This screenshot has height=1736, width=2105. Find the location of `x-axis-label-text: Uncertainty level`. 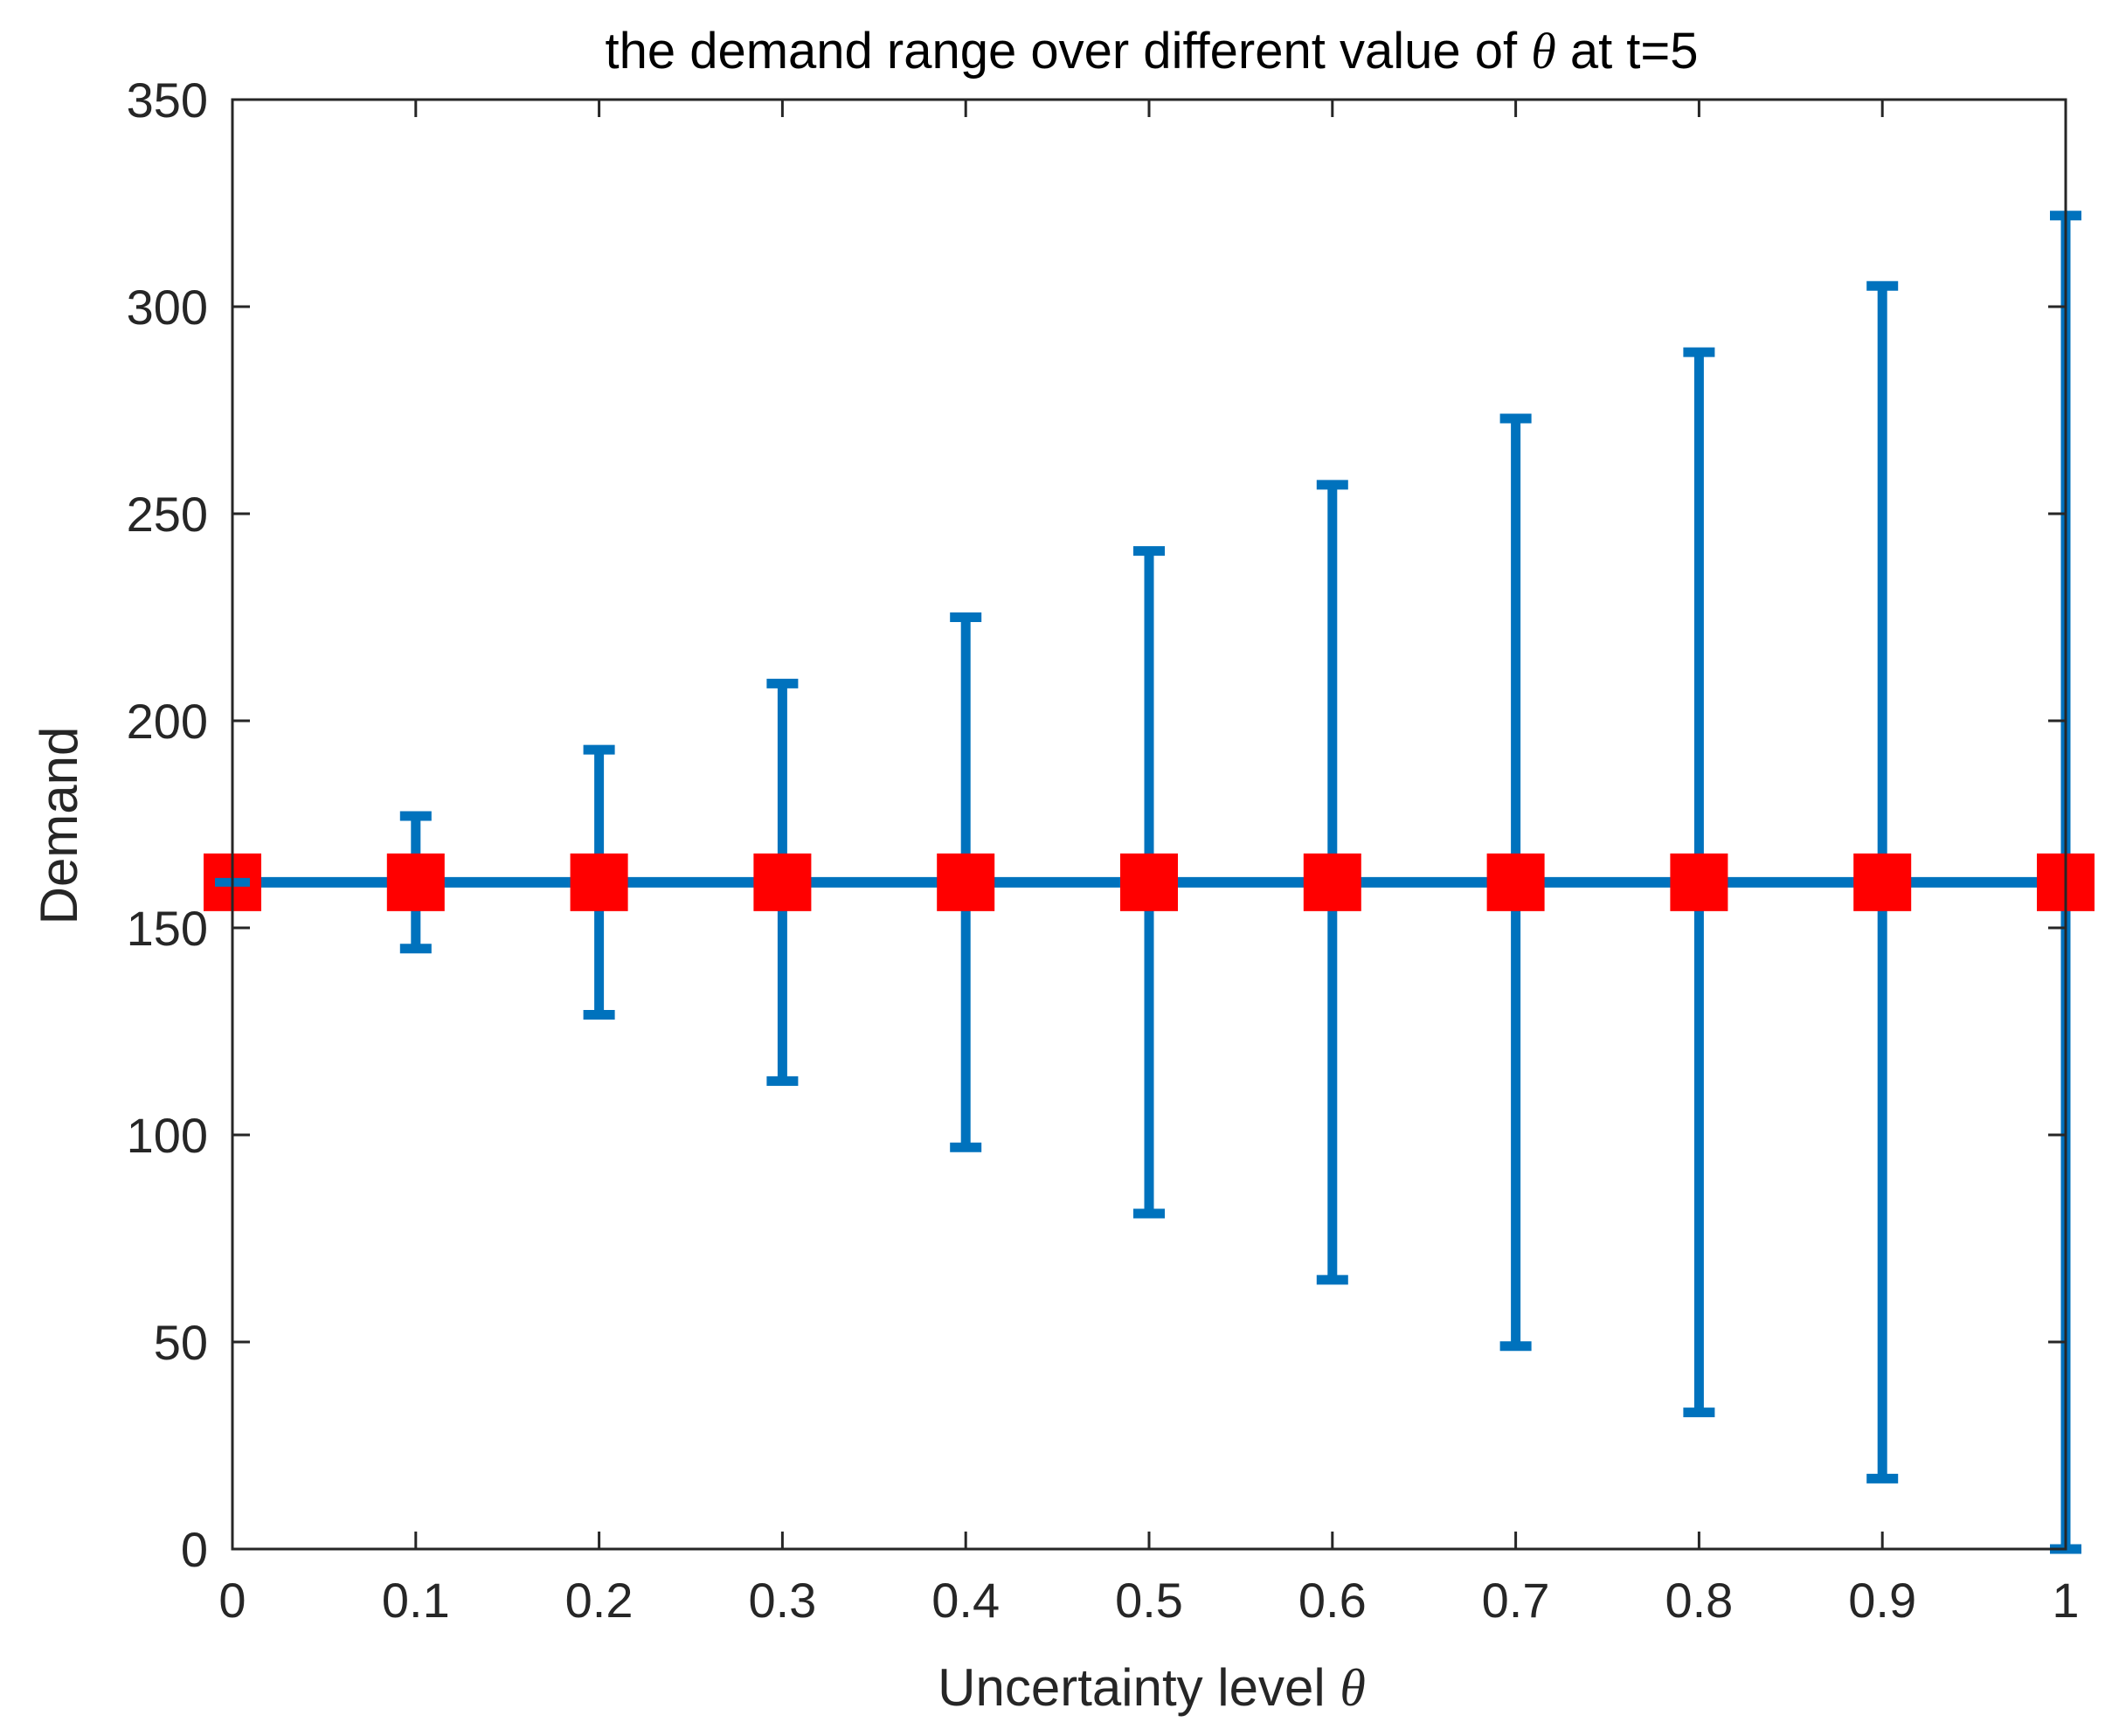

x-axis-label-text: Uncertainty level is located at coordinates (1139, 1688).